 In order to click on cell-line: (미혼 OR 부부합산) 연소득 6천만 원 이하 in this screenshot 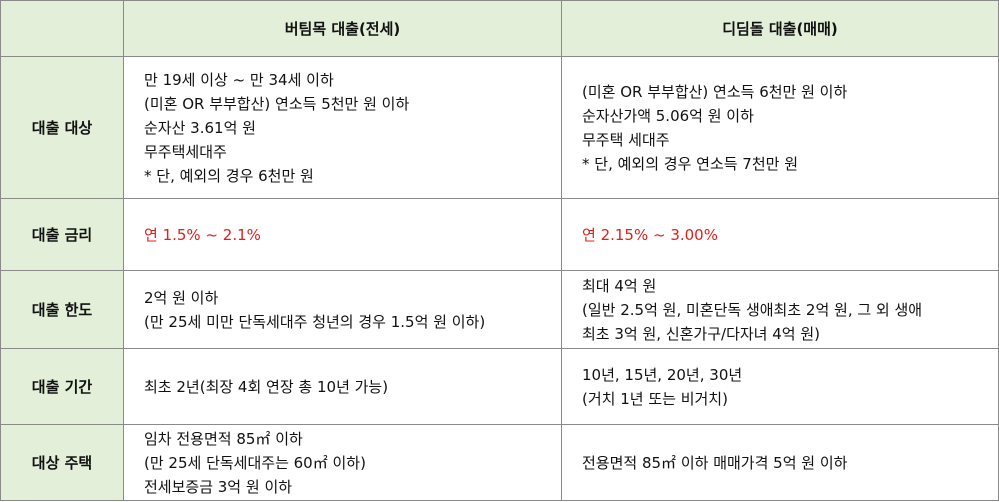, I will do `click(715, 91)`.